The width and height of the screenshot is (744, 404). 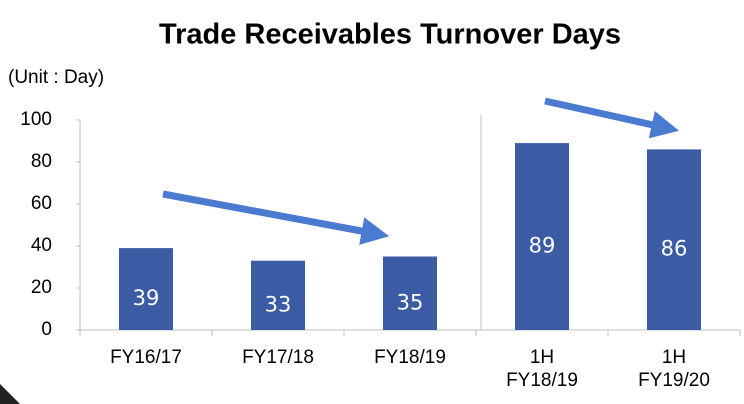 I want to click on x-tick-label: FY18/19, so click(x=410, y=357).